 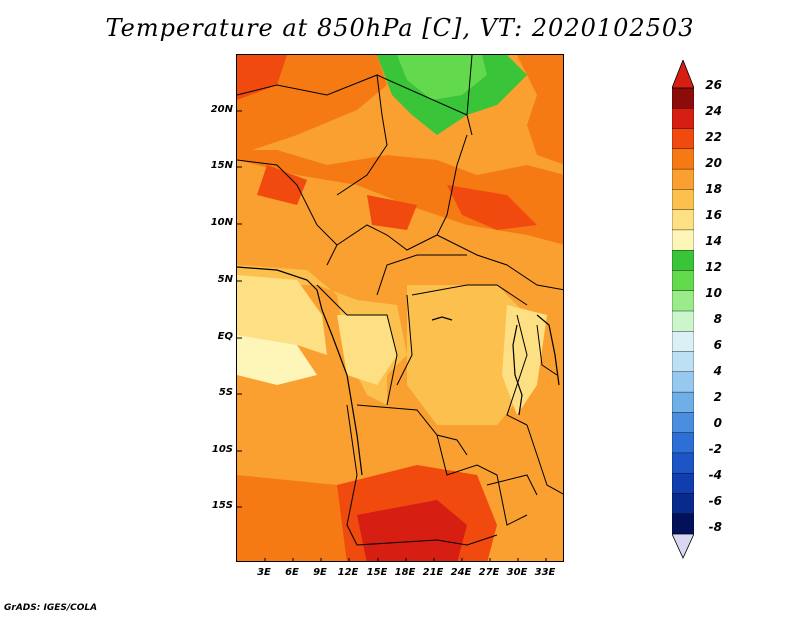 I want to click on colorbar-bottom-arrow, so click(x=683, y=546).